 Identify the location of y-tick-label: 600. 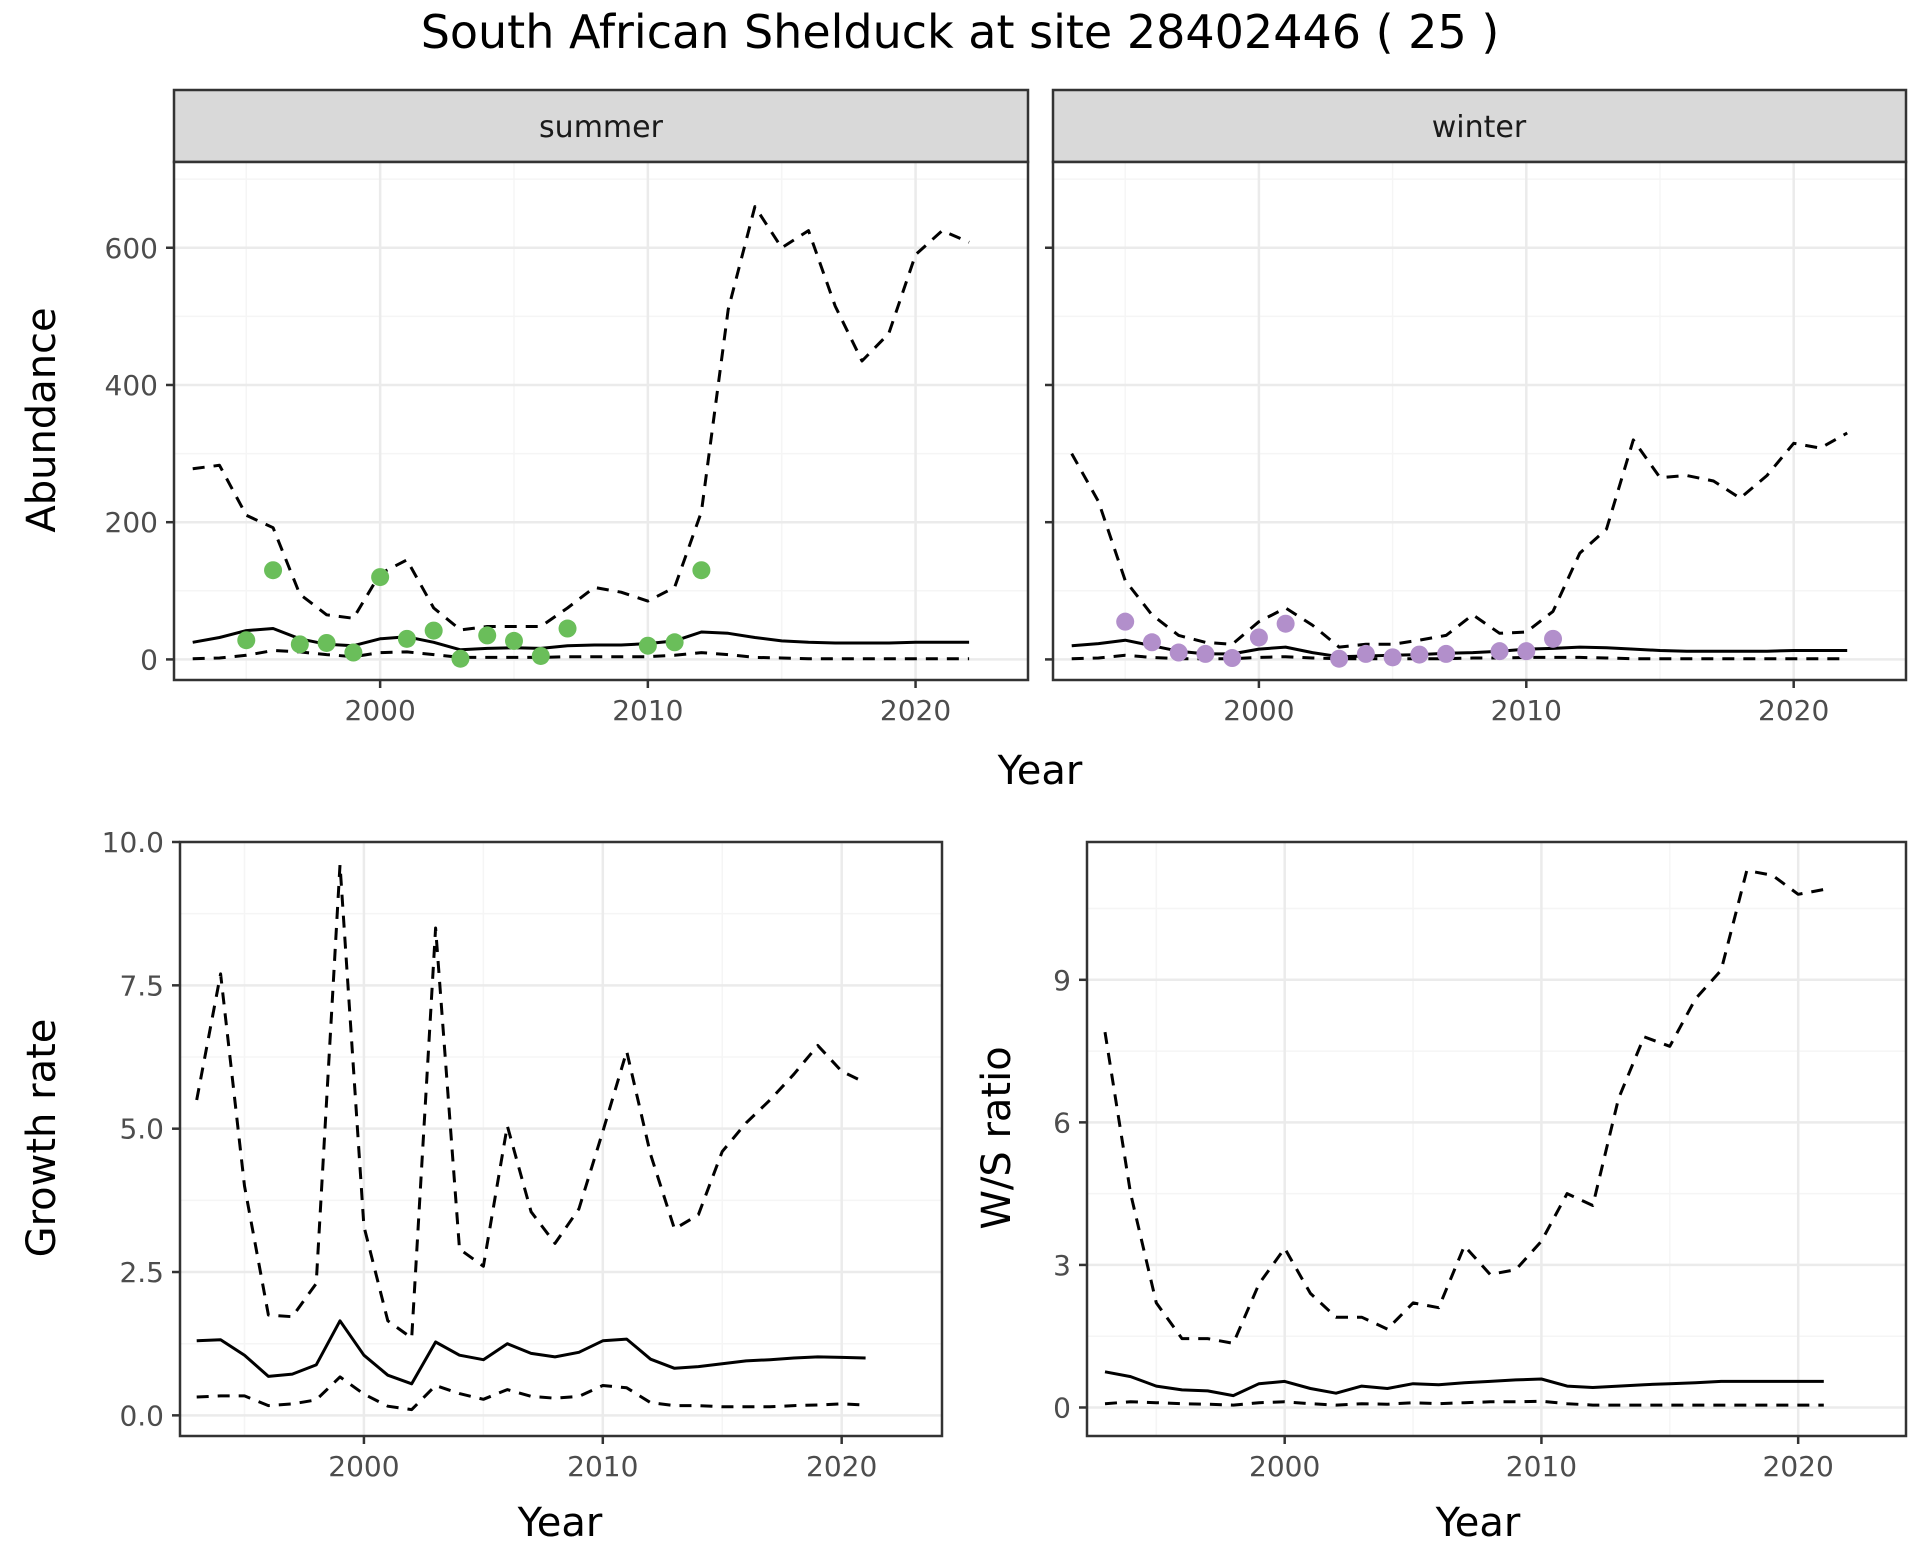
(131, 248).